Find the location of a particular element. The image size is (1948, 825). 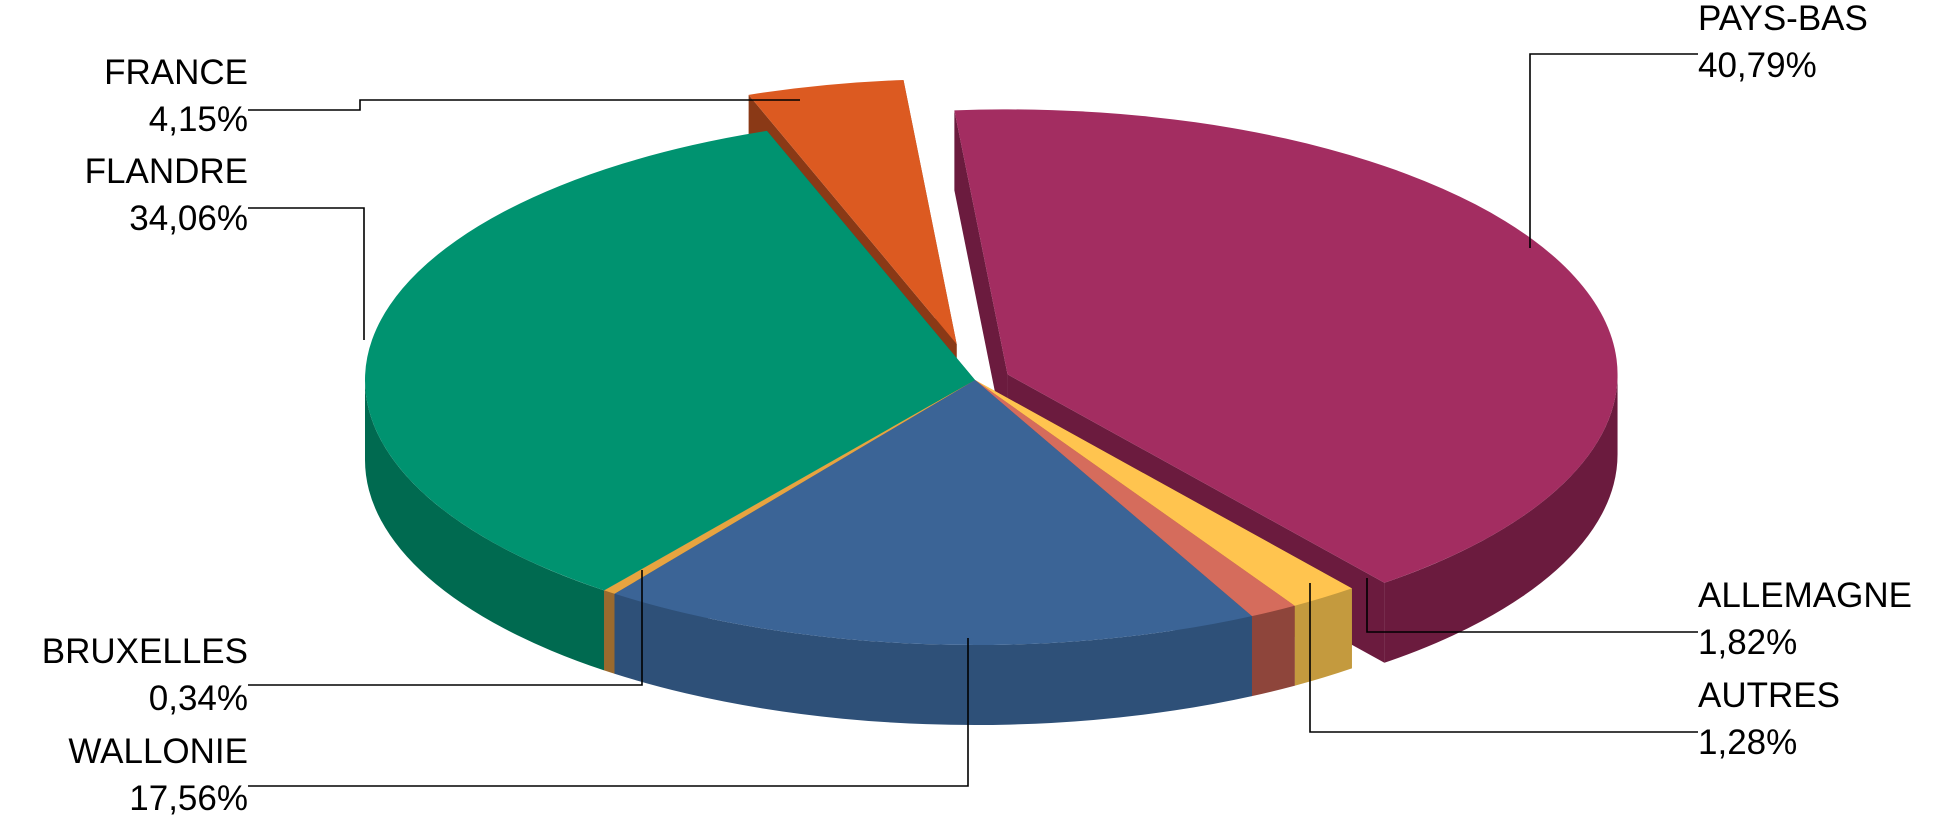

value-label-flandre: 34,06% is located at coordinates (188, 218).